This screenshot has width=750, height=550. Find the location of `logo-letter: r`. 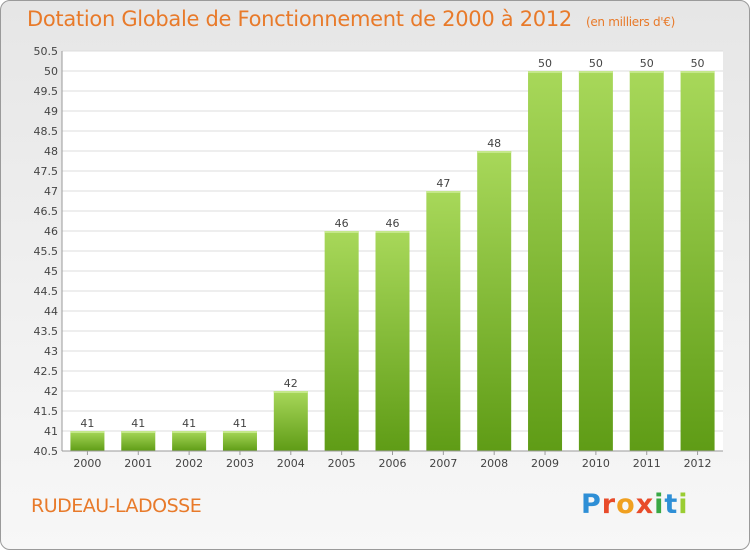

logo-letter: r is located at coordinates (609, 504).